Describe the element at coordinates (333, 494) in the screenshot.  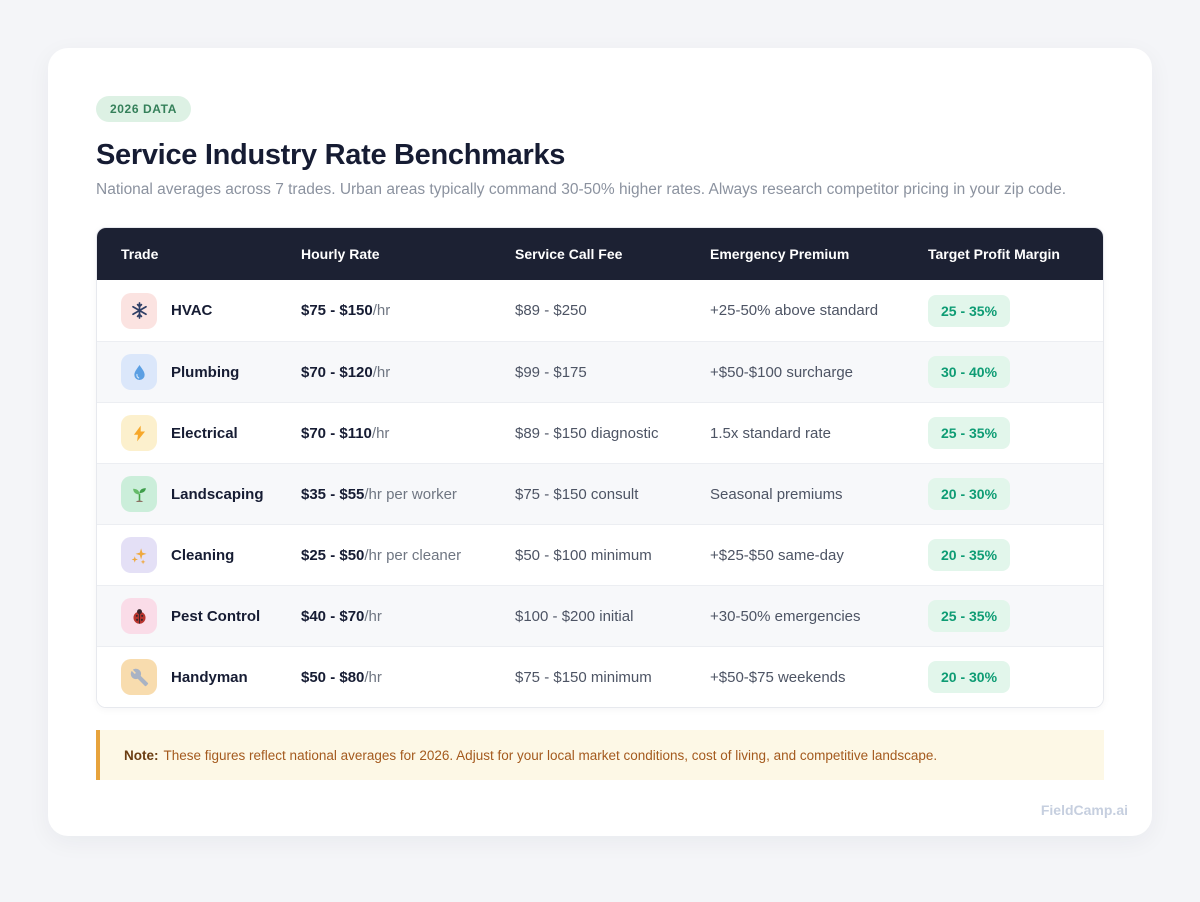
I see `hourly-rate-value: $35 - $55` at that location.